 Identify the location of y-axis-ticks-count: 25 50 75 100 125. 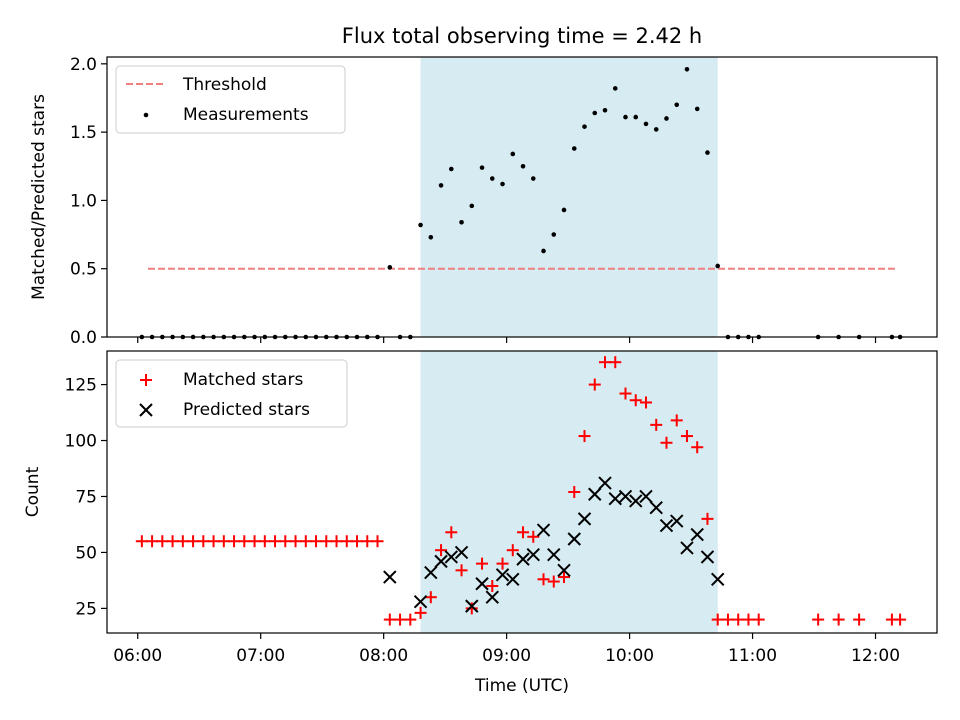
(86, 497).